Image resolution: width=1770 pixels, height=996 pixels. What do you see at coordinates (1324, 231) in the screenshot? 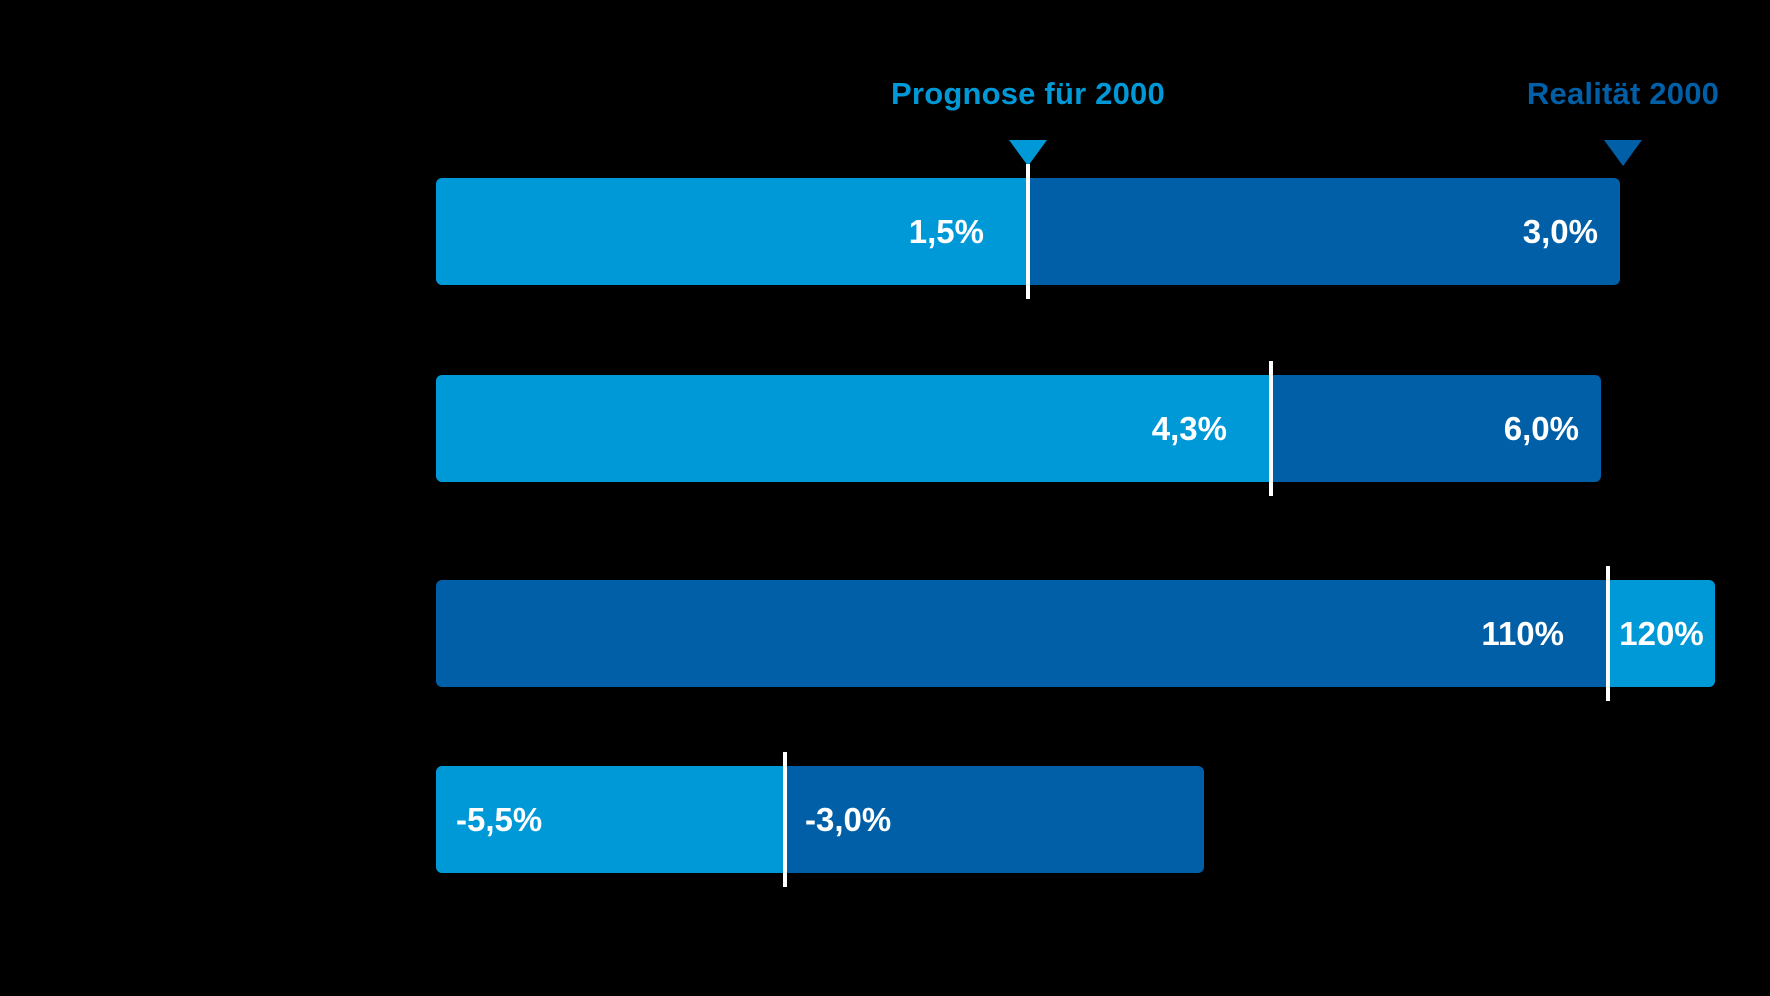
I see `bar-segment-realitaet: 3,0%` at bounding box center [1324, 231].